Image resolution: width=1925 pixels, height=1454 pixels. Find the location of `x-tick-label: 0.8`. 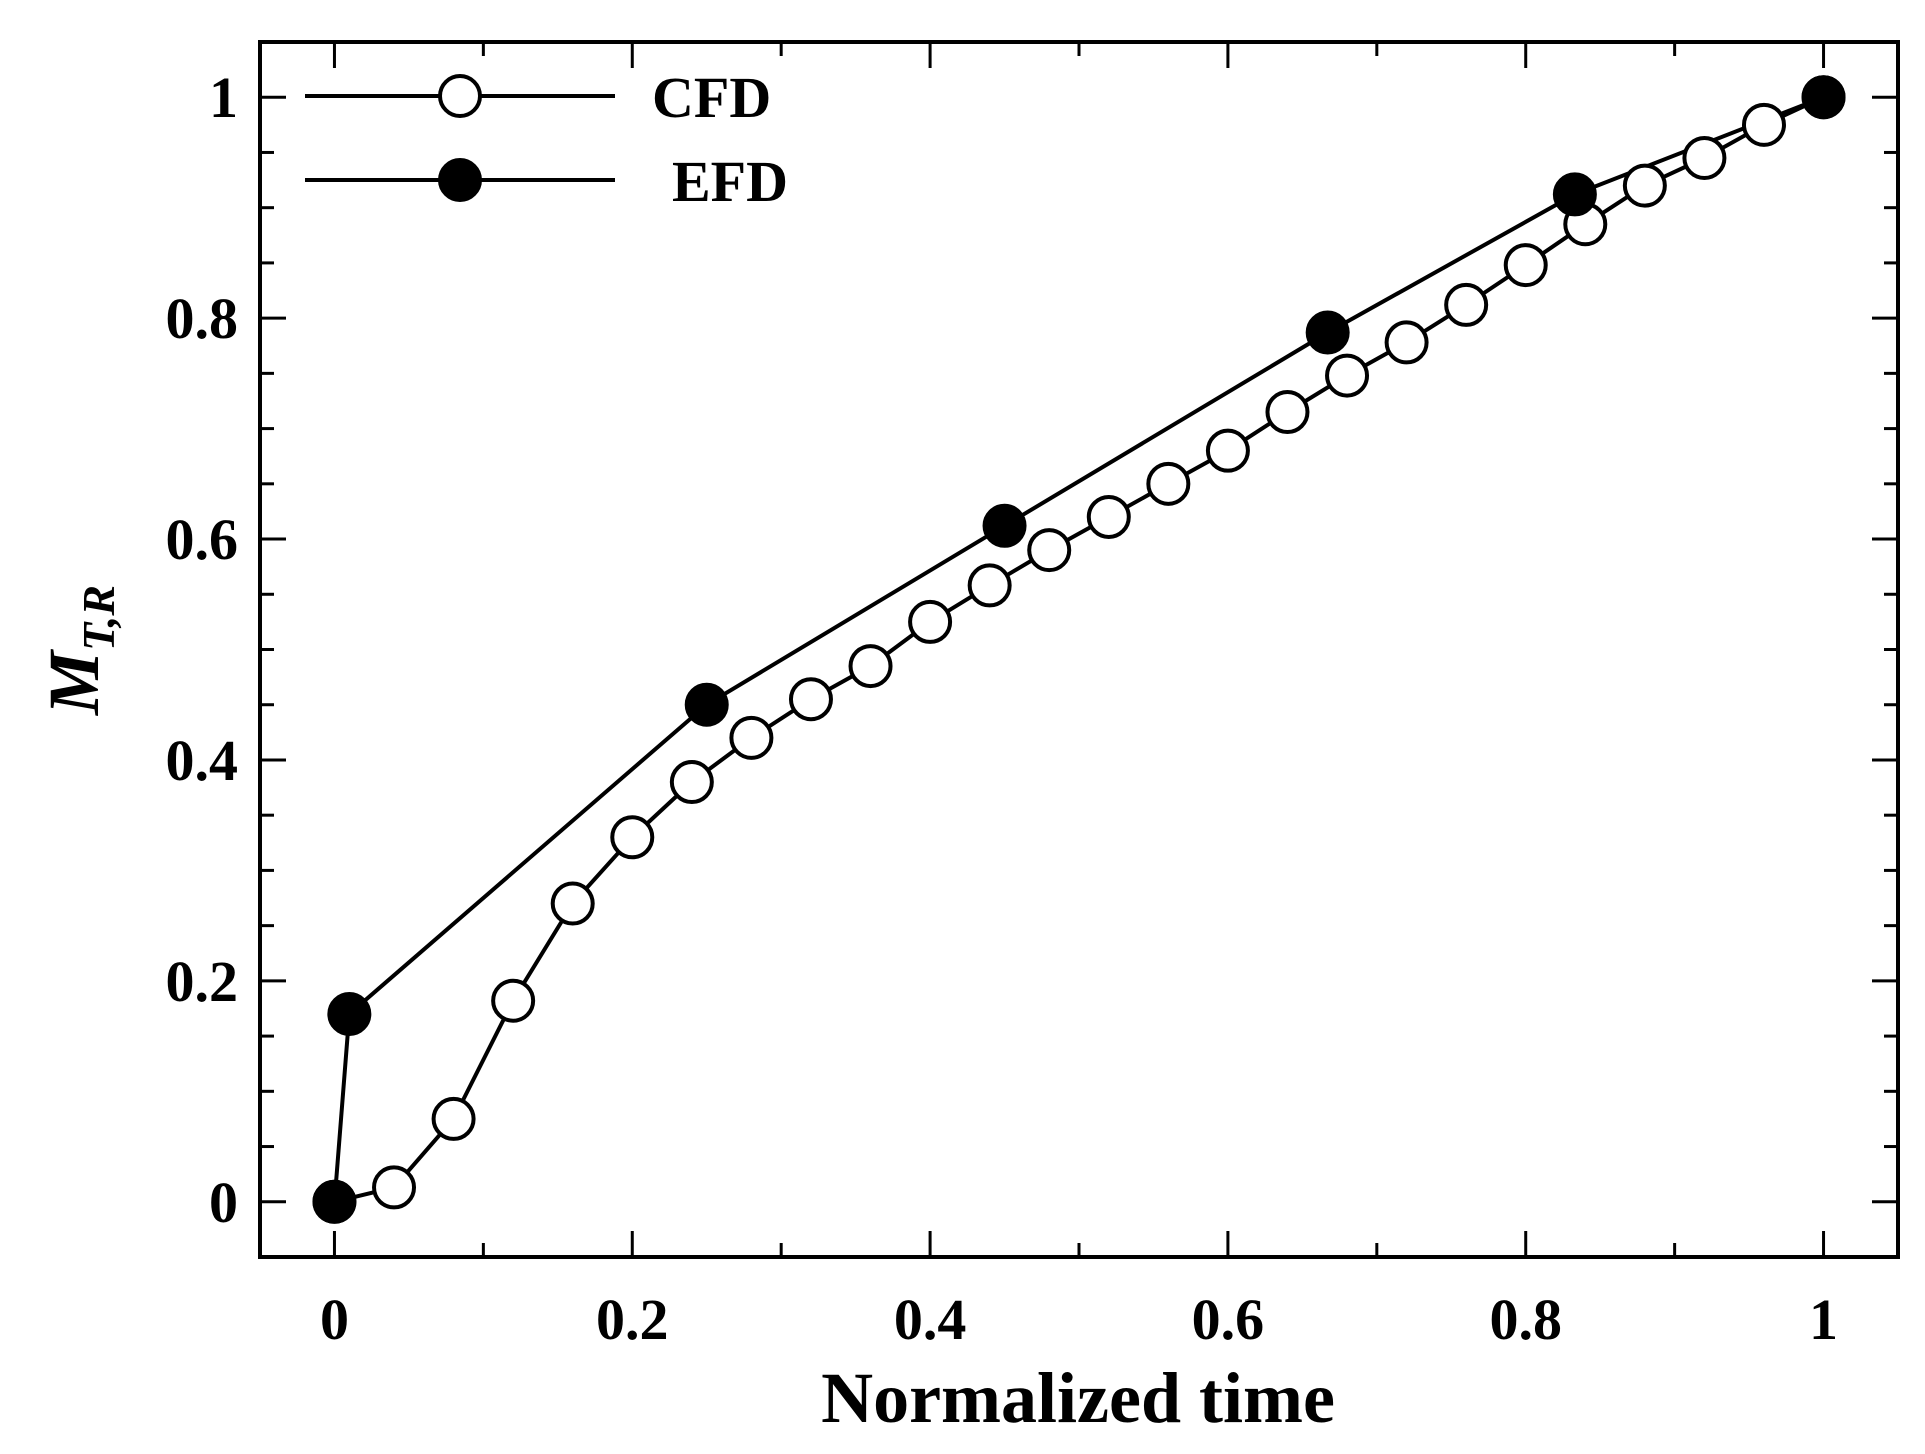

x-tick-label: 0.8 is located at coordinates (1525, 1319).